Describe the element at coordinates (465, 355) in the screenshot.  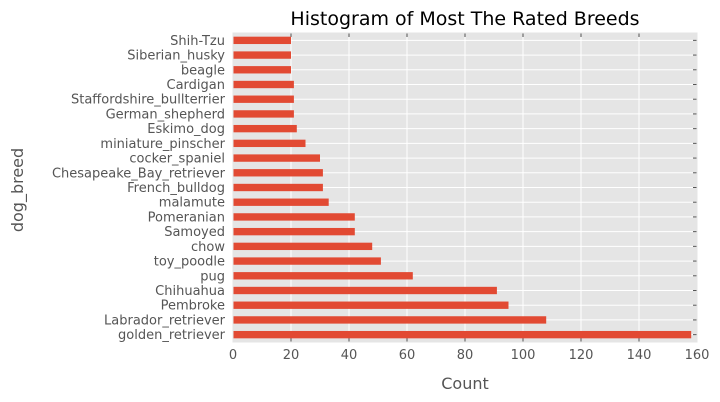
I see `x-tick-label: 80` at that location.